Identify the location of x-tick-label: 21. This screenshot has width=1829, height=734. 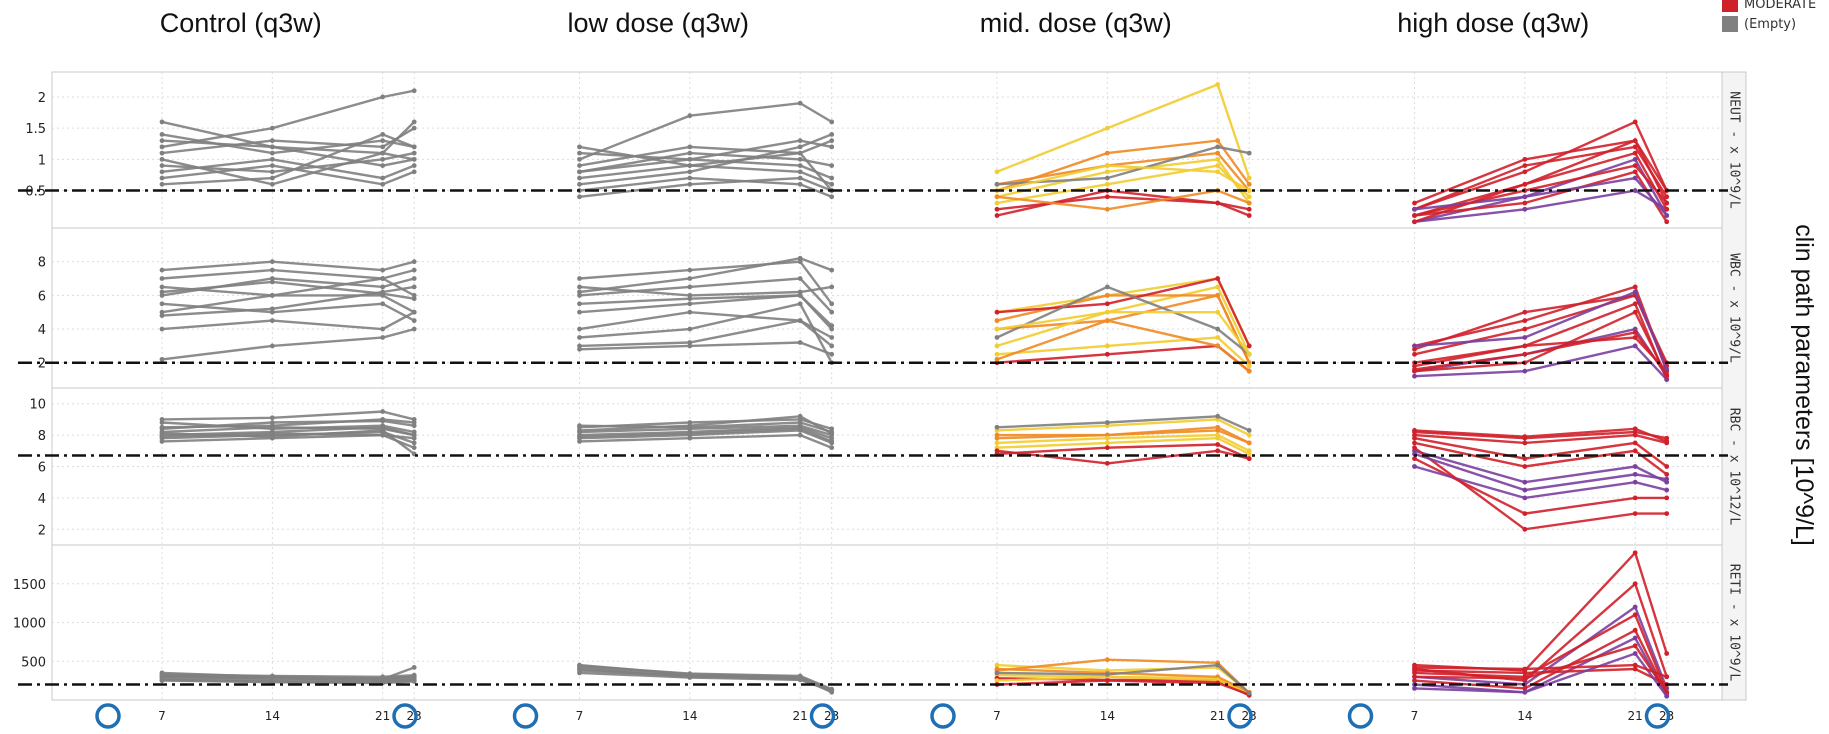
(382, 716).